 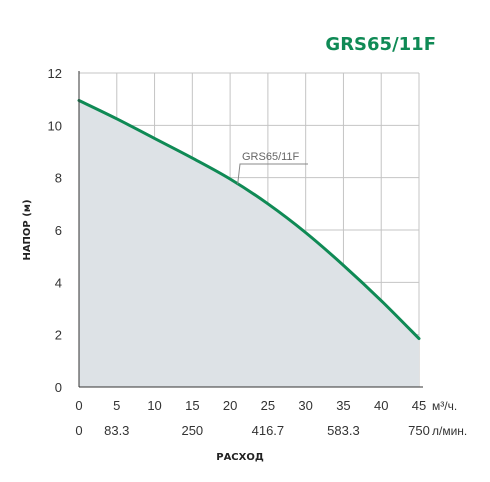 What do you see at coordinates (55, 125) in the screenshot?
I see `y-tick-label: 10` at bounding box center [55, 125].